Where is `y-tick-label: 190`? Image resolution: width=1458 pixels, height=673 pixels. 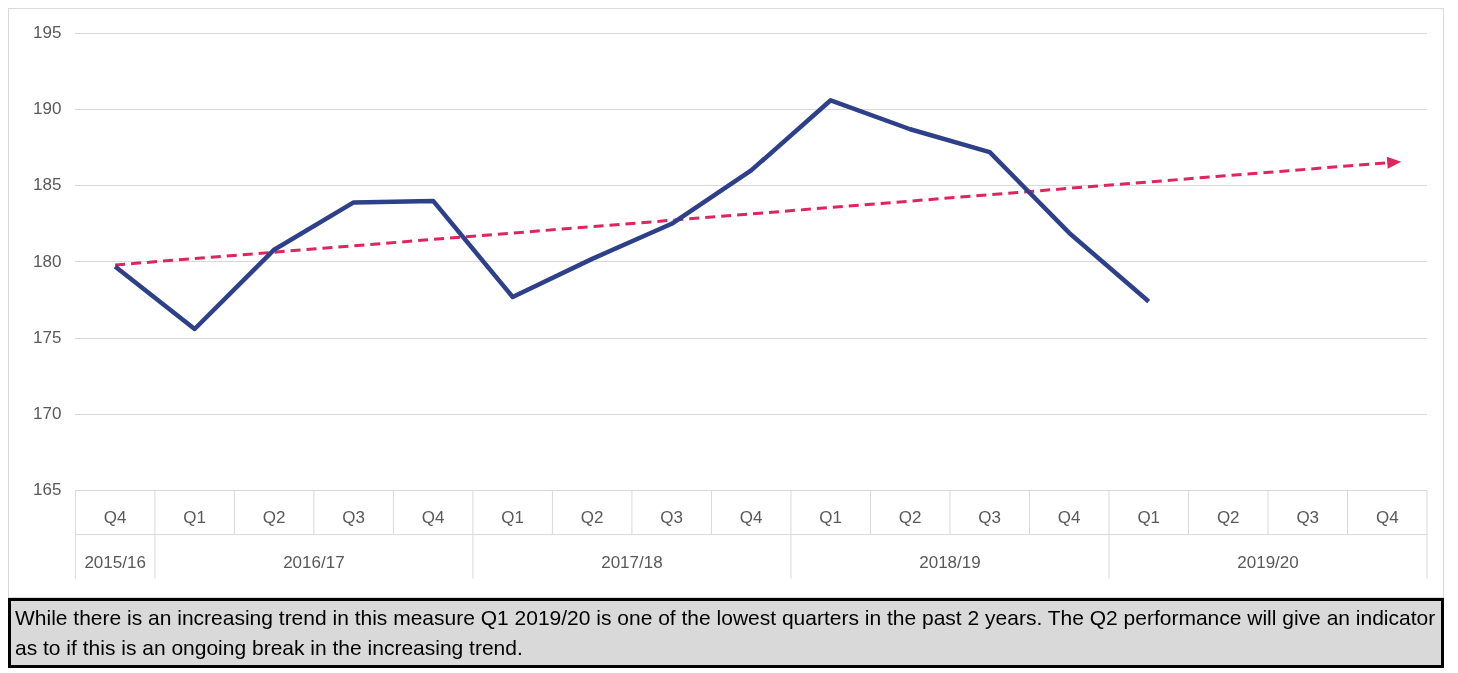 y-tick-label: 190 is located at coordinates (47, 109).